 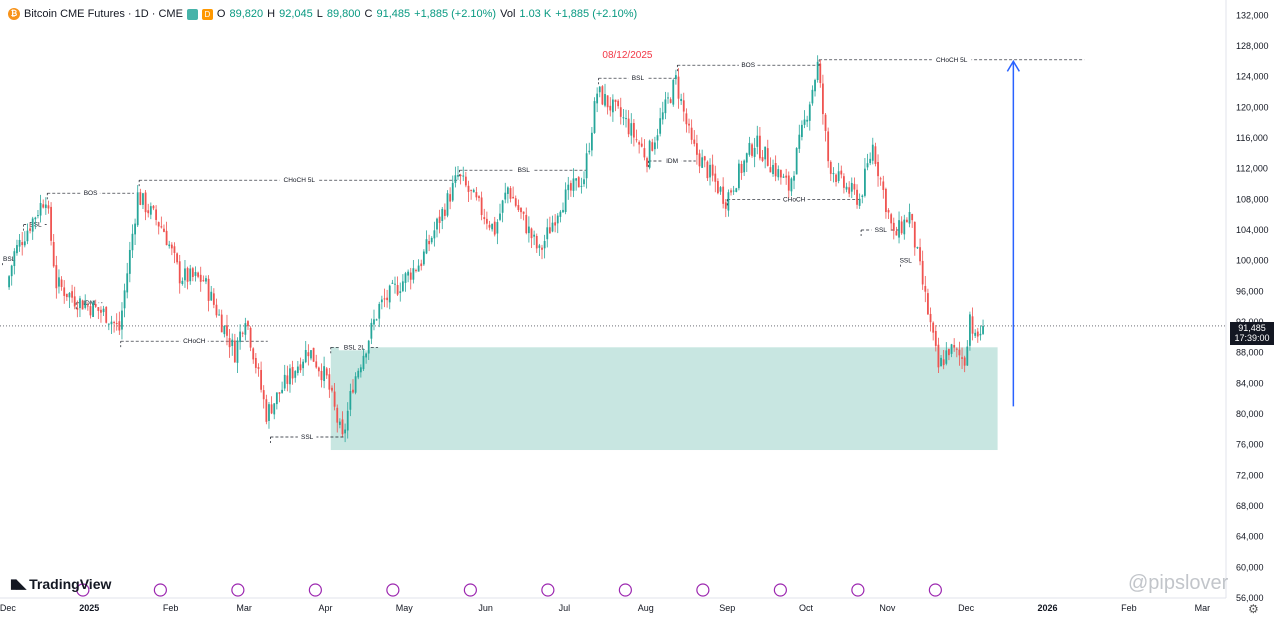 What do you see at coordinates (1250, 445) in the screenshot?
I see `y-tick-label: 76,000` at bounding box center [1250, 445].